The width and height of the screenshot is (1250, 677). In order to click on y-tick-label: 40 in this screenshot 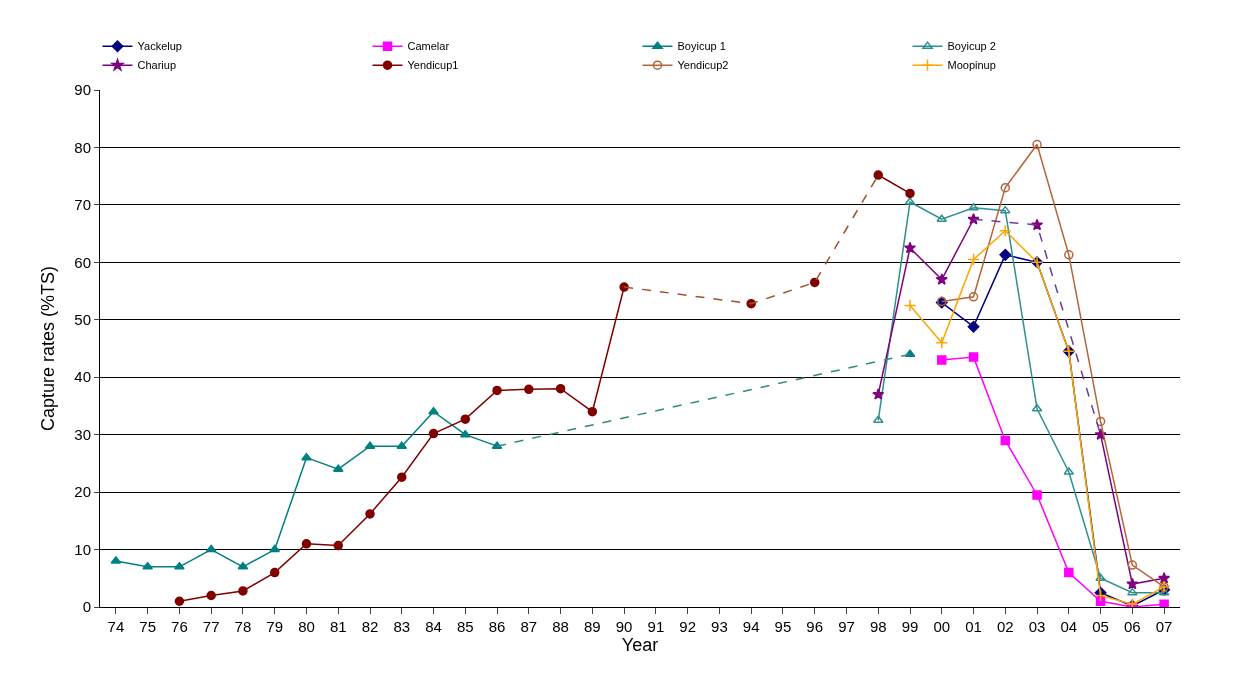, I will do `click(82, 377)`.